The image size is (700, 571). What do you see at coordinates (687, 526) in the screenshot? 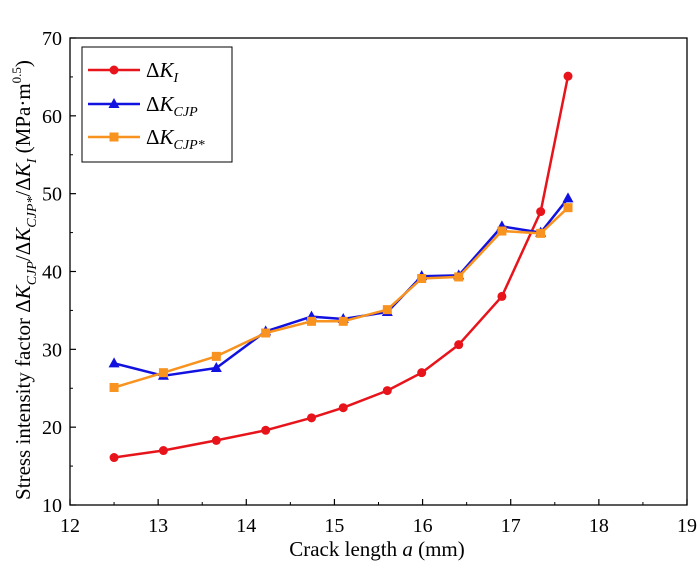
I see `x-tick-label: 19` at bounding box center [687, 526].